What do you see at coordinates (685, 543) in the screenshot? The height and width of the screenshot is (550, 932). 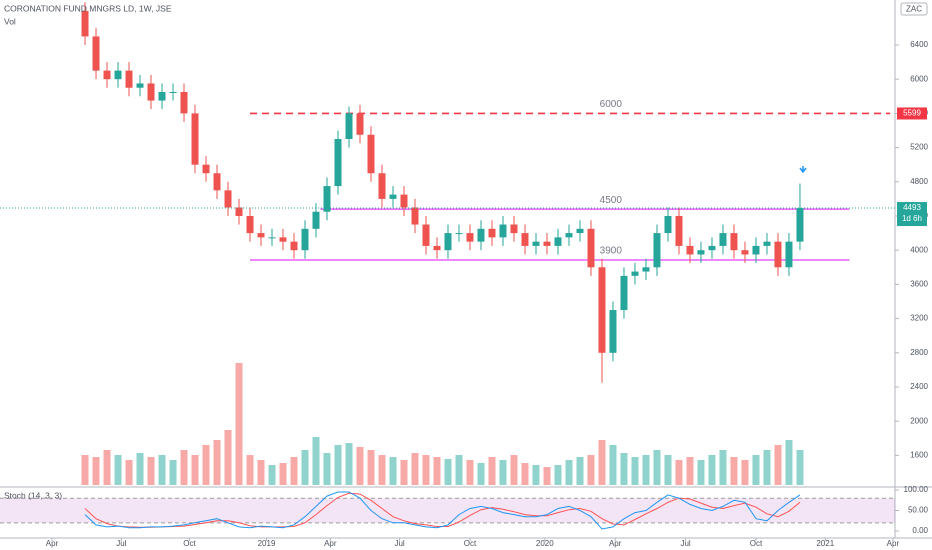 I see `x-tick-label: Jul` at bounding box center [685, 543].